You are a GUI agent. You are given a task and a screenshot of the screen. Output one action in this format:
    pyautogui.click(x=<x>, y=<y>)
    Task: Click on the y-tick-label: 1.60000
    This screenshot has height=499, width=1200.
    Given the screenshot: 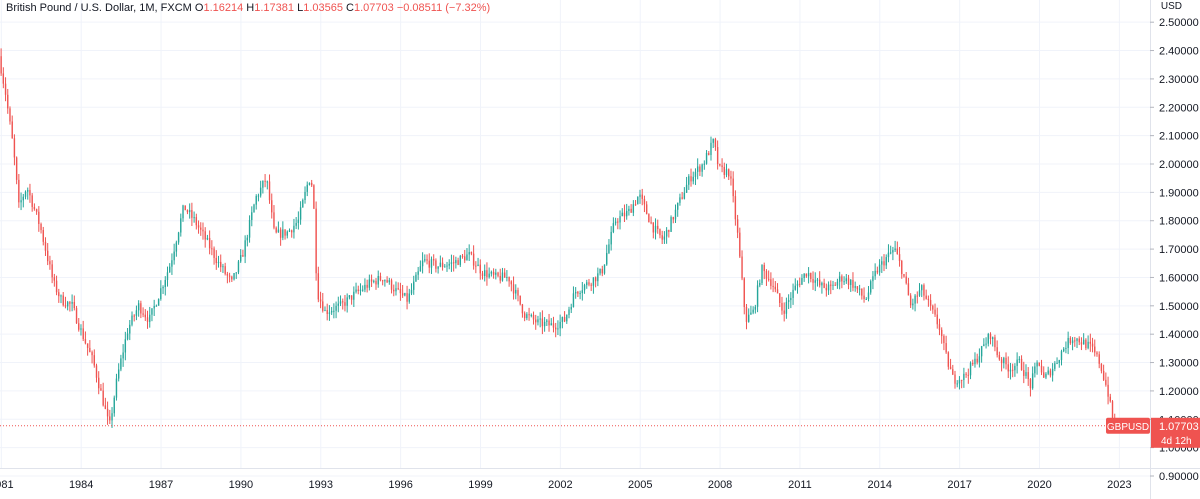 What is the action you would take?
    pyautogui.click(x=1179, y=278)
    